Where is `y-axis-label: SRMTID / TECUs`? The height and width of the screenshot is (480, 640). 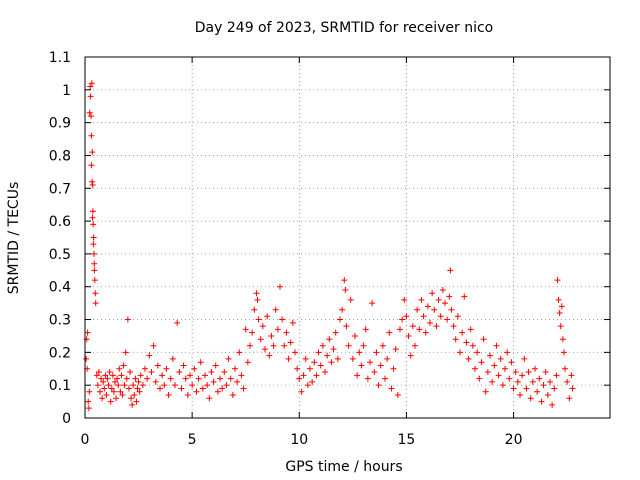 y-axis-label: SRMTID / TECUs is located at coordinates (14, 238).